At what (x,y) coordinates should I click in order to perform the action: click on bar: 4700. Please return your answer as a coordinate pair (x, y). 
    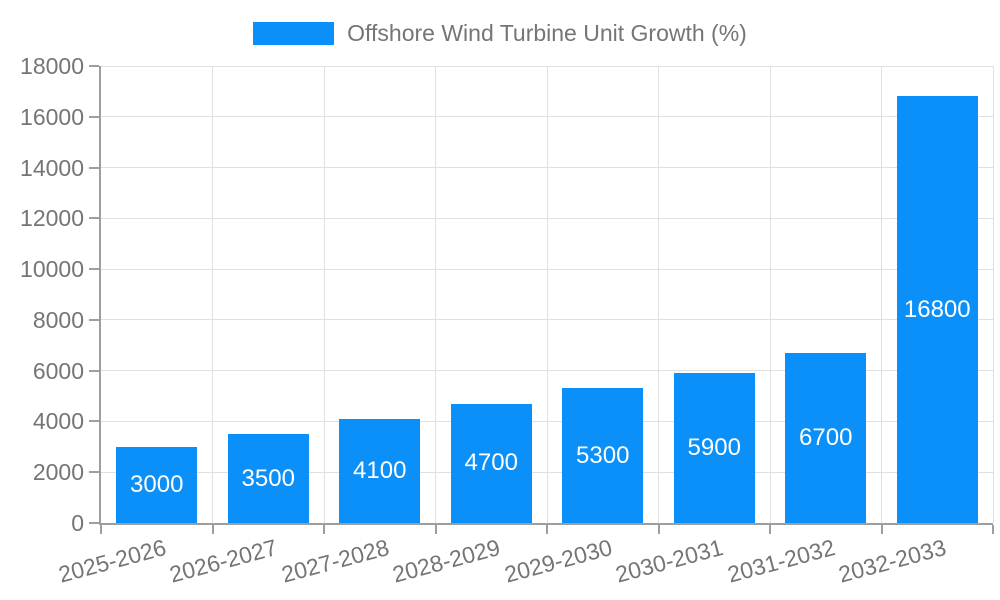
    Looking at the image, I should click on (491, 463).